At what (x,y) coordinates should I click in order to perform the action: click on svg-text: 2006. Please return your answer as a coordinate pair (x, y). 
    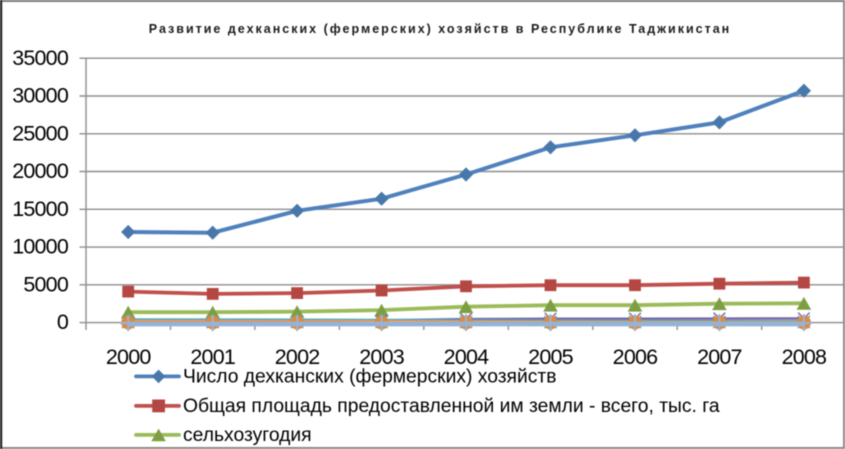
    Looking at the image, I should click on (635, 357).